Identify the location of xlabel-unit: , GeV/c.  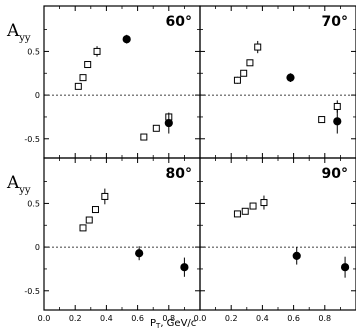
(178, 323).